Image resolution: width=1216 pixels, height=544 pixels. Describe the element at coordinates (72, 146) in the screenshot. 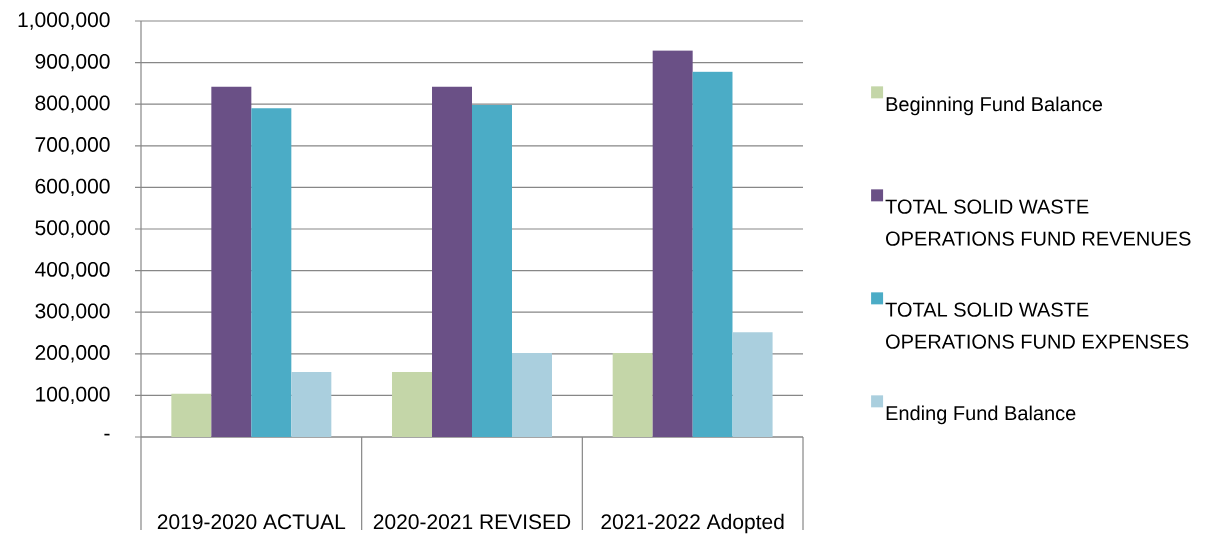

I see `y-tick-label: 700,000` at that location.